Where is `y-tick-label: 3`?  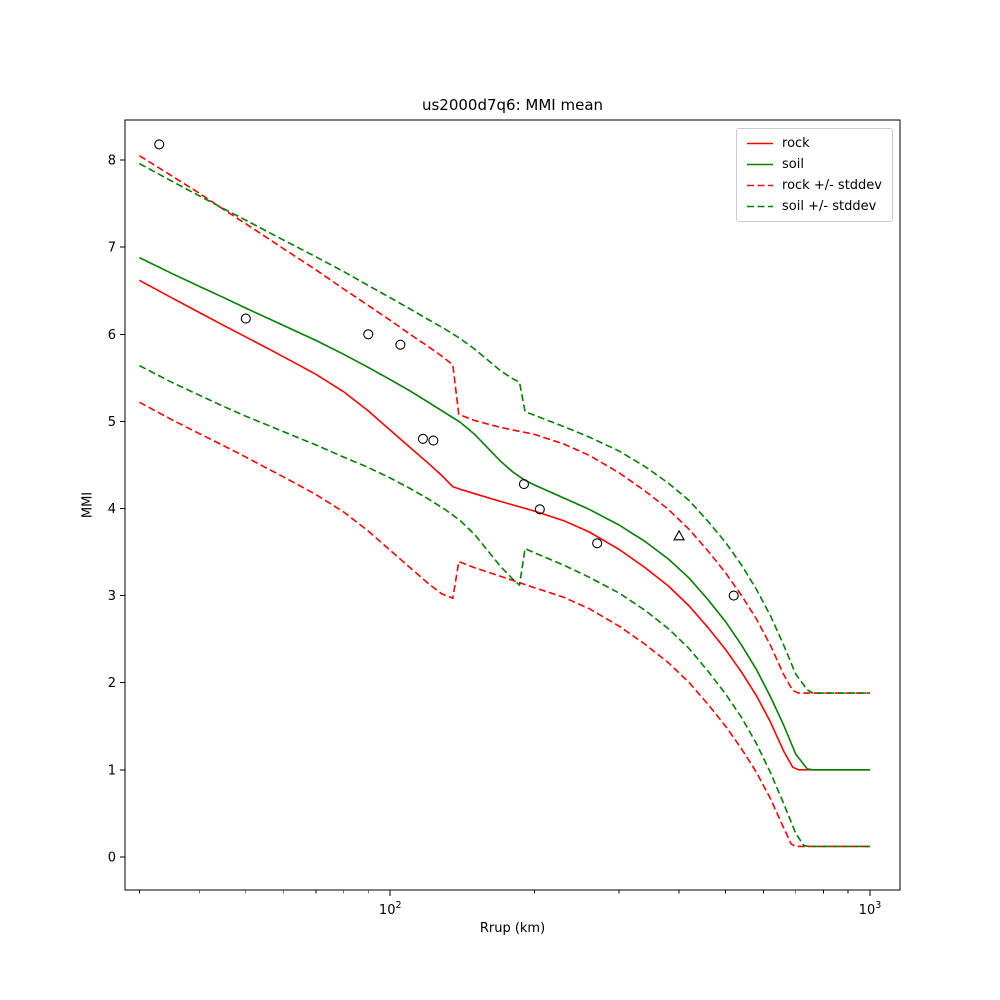
y-tick-label: 3 is located at coordinates (112, 596).